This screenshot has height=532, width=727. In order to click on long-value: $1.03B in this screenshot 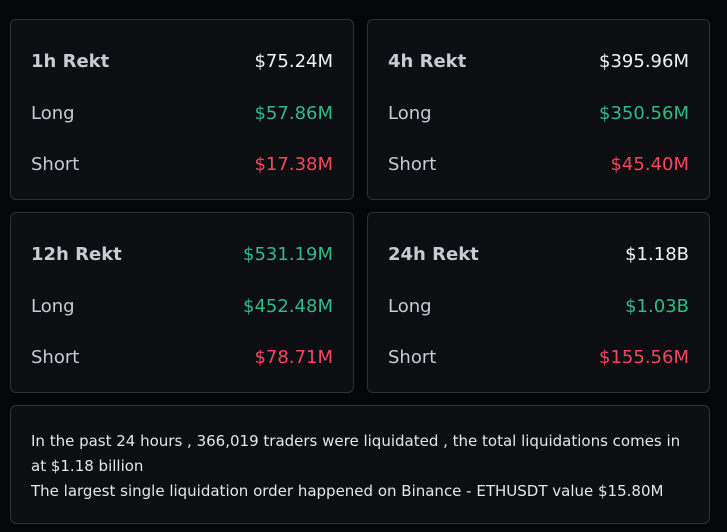, I will do `click(657, 306)`.